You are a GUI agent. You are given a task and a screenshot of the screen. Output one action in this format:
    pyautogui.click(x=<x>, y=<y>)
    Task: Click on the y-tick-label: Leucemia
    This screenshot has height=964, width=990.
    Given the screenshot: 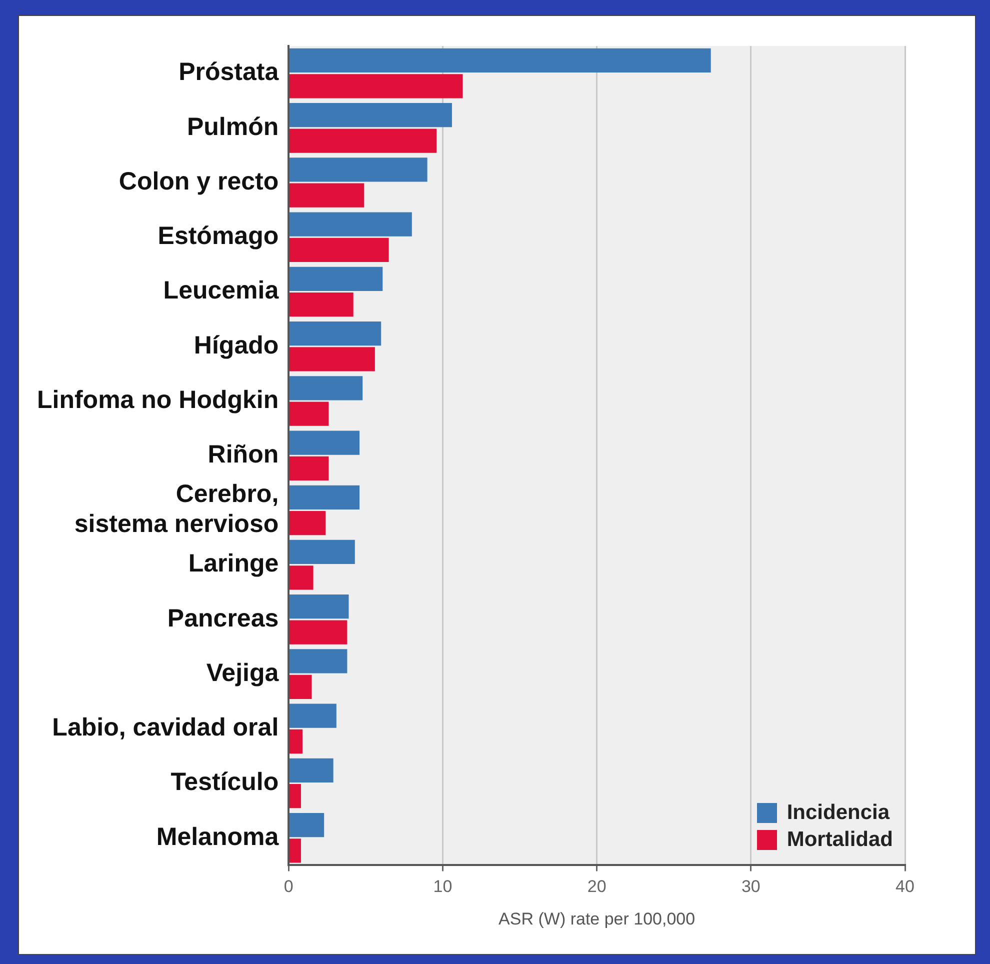 What is the action you would take?
    pyautogui.click(x=221, y=290)
    